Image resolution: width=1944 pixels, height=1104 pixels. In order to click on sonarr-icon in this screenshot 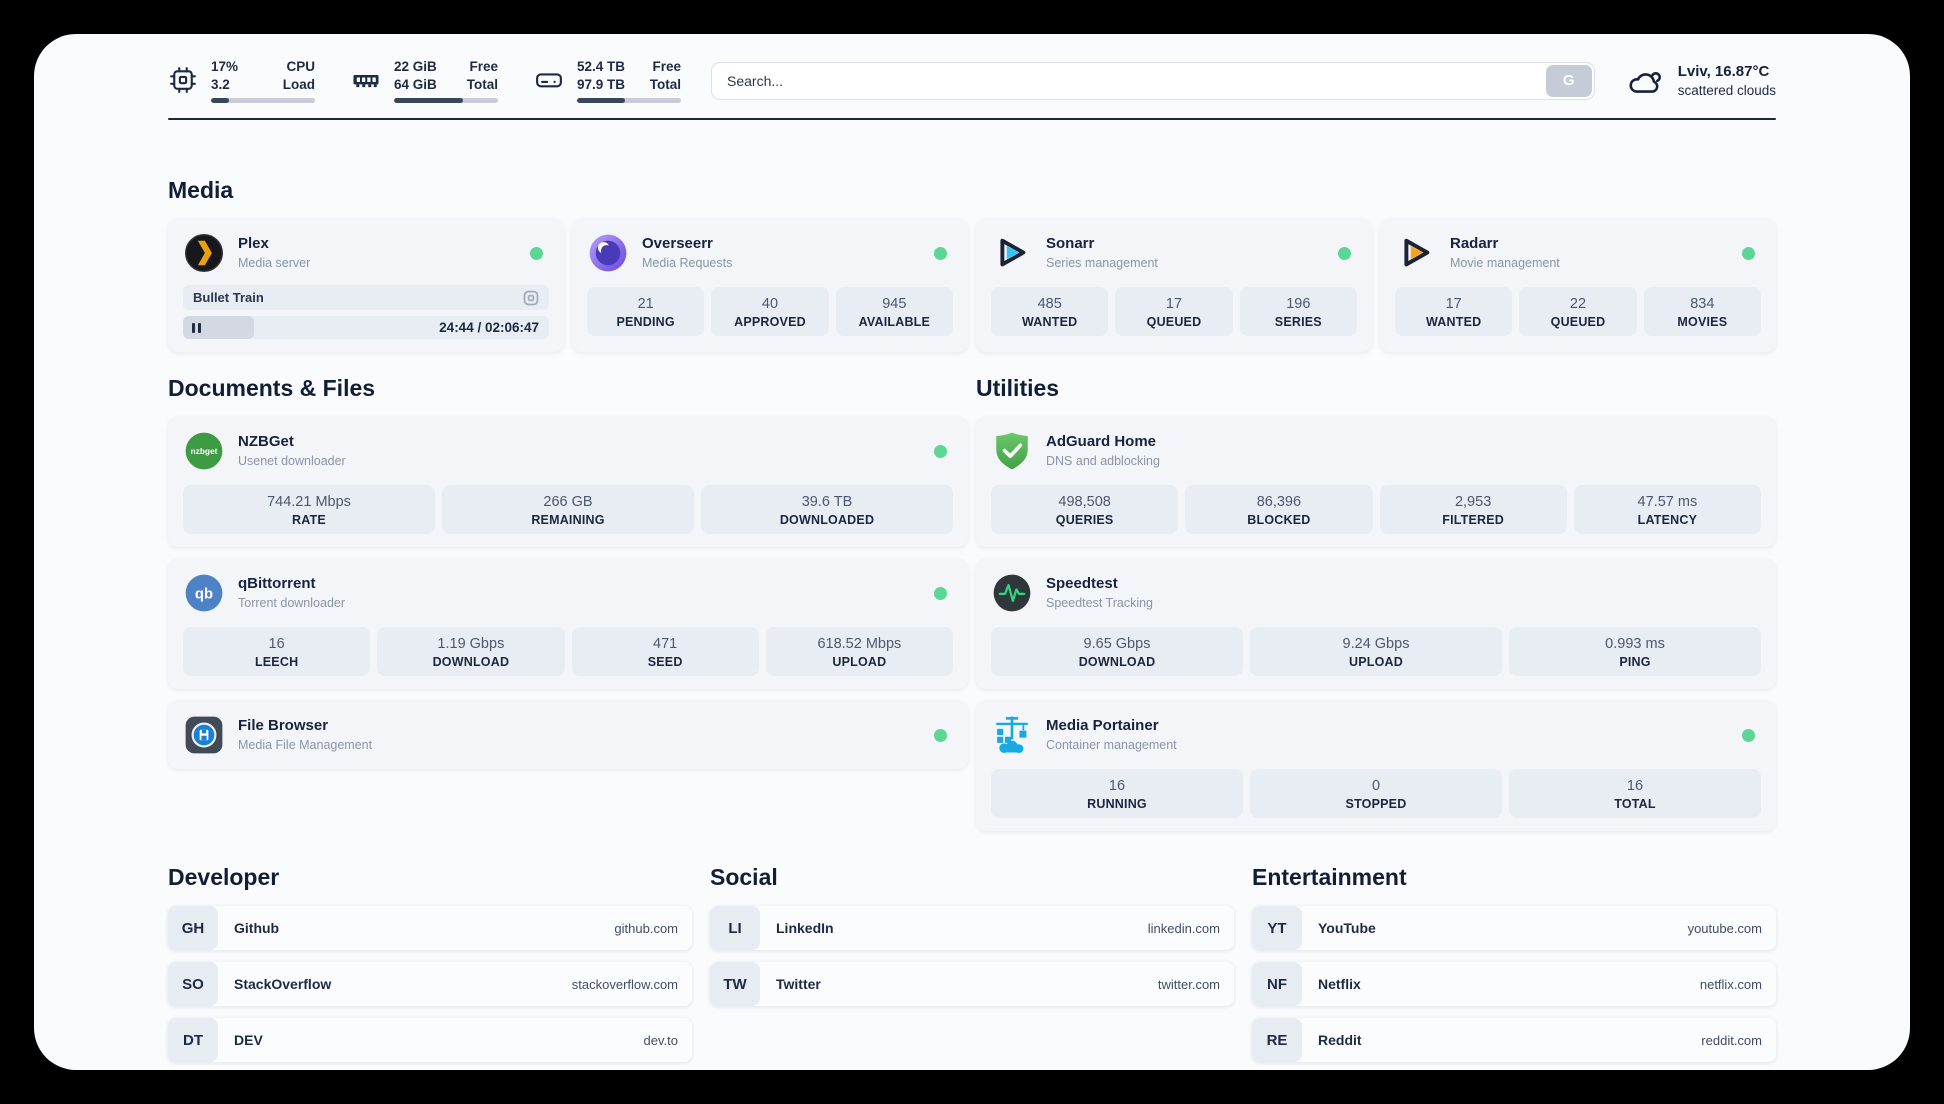, I will do `click(1013, 252)`.